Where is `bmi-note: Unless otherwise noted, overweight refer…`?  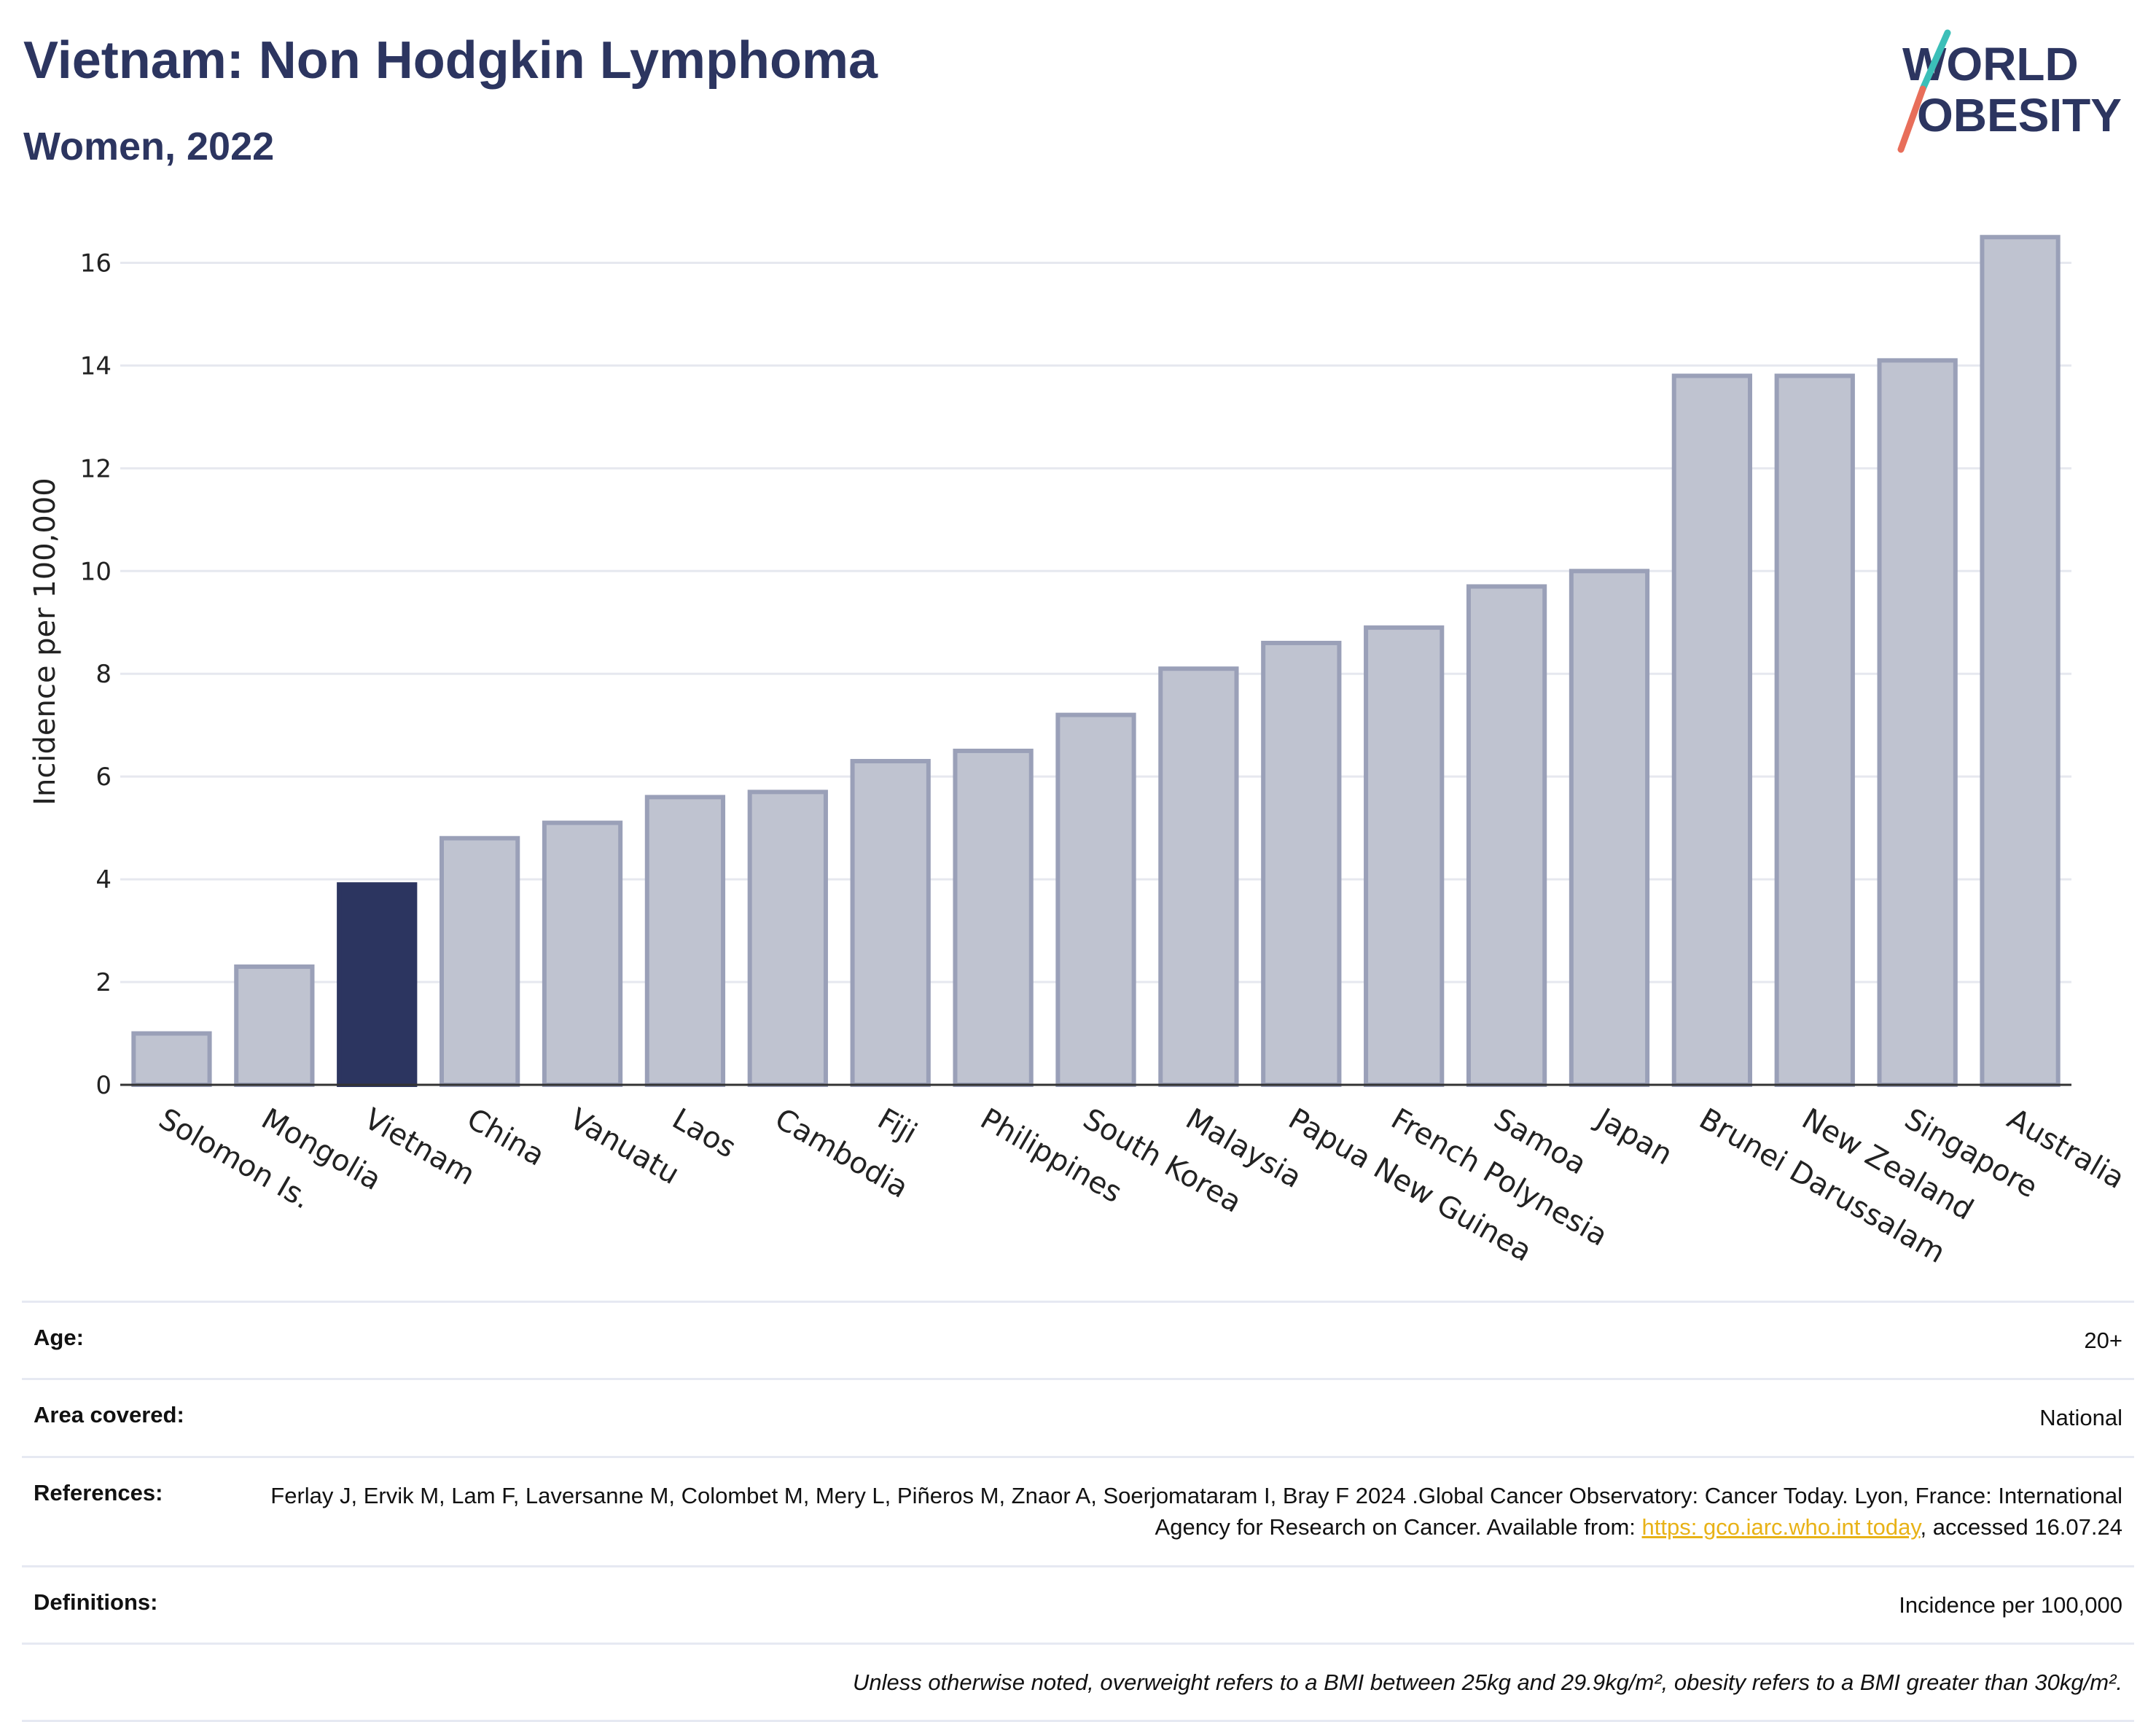 bmi-note: Unless otherwise noted, overweight refer… is located at coordinates (1487, 1682).